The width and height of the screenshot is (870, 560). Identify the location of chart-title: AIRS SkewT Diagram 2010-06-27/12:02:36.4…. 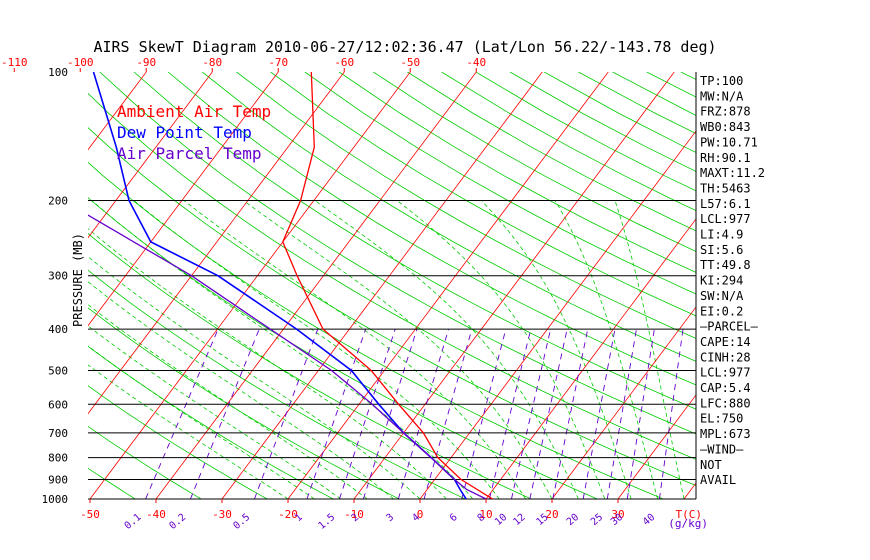
(404, 47).